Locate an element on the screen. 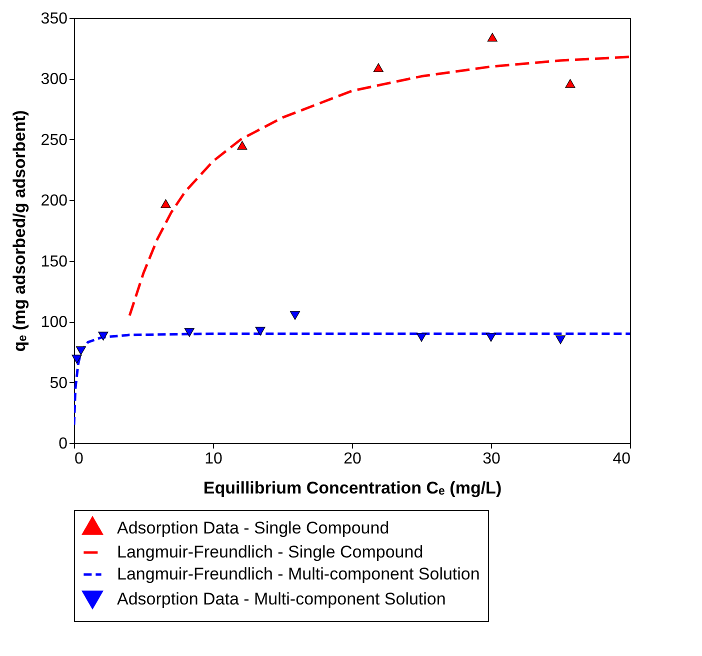  y-tick-label: 350 is located at coordinates (54, 19).